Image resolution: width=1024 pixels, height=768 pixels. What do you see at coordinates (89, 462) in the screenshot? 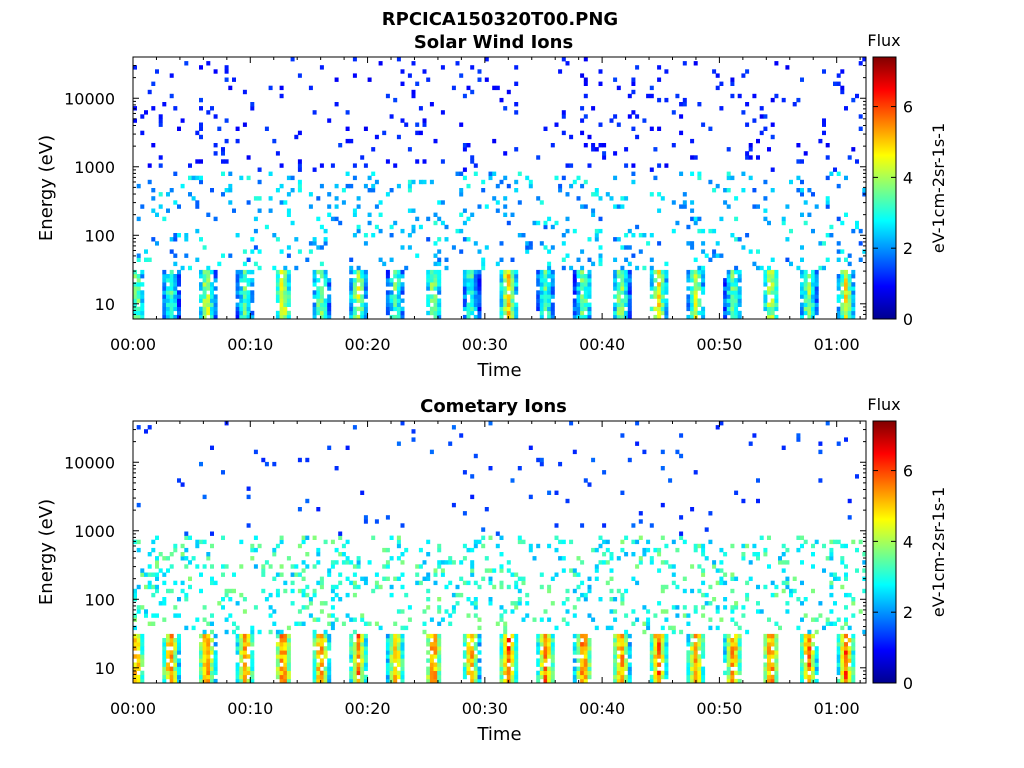
I see `y-tick-label: 10000` at bounding box center [89, 462].